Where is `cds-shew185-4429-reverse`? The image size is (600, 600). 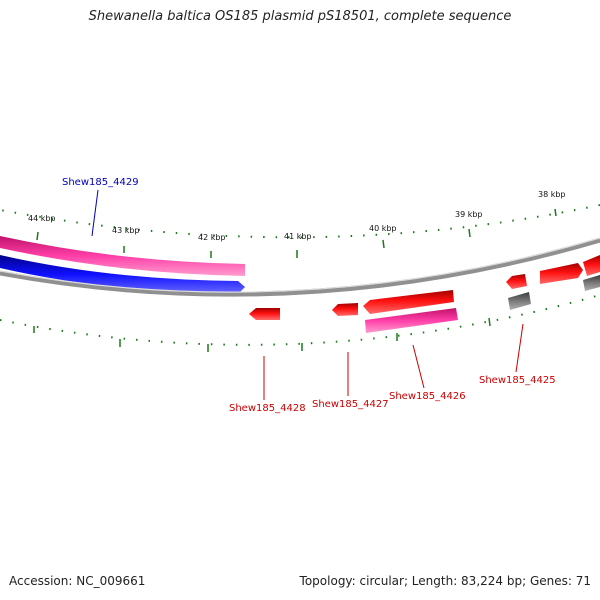
cds-shew185-4429-reverse is located at coordinates (122, 274).